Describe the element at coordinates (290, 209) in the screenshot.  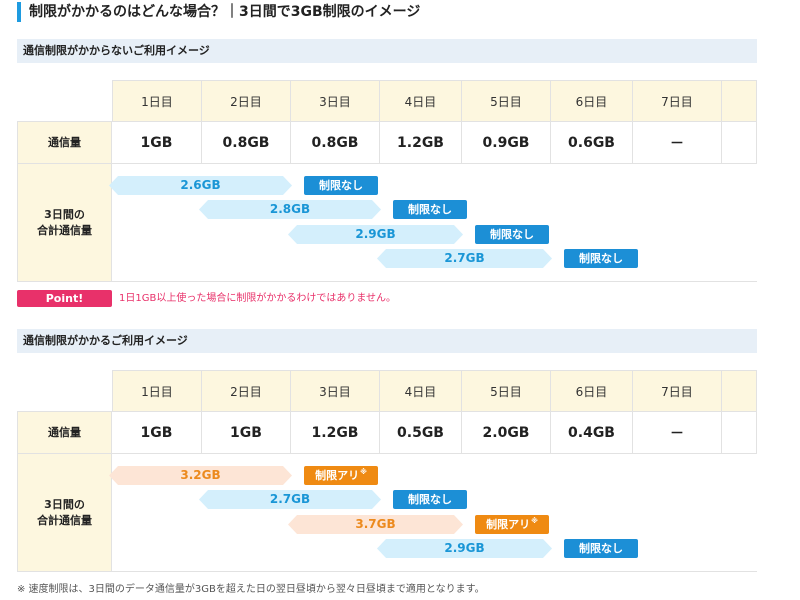
I see `total-arrow: 2.8GB` at that location.